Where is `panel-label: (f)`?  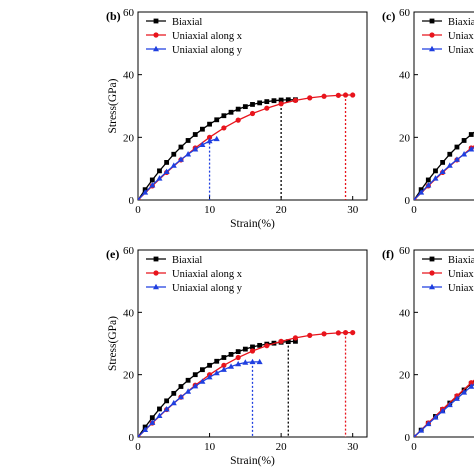
panel-label: (f) is located at coordinates (388, 254).